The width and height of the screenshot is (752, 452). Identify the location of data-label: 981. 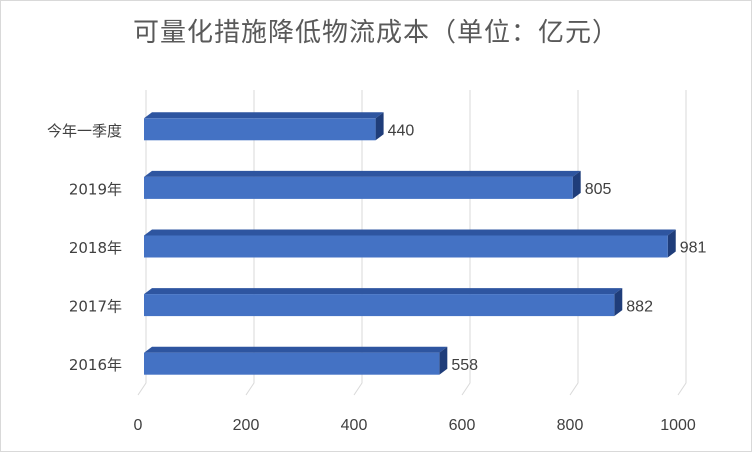
(693, 248).